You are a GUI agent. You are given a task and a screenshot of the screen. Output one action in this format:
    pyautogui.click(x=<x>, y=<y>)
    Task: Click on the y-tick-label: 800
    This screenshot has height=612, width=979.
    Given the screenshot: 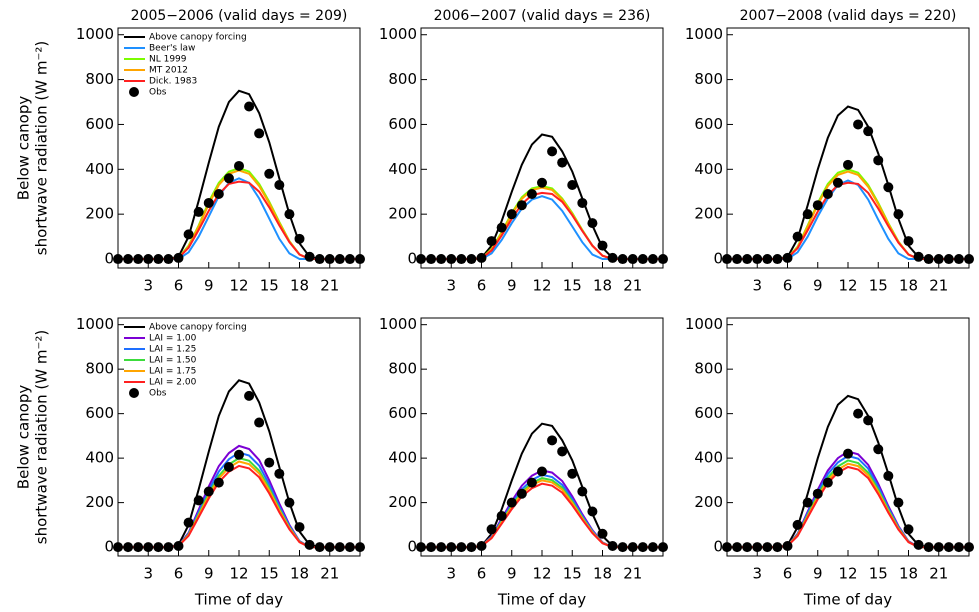 What is the action you would take?
    pyautogui.click(x=99, y=79)
    